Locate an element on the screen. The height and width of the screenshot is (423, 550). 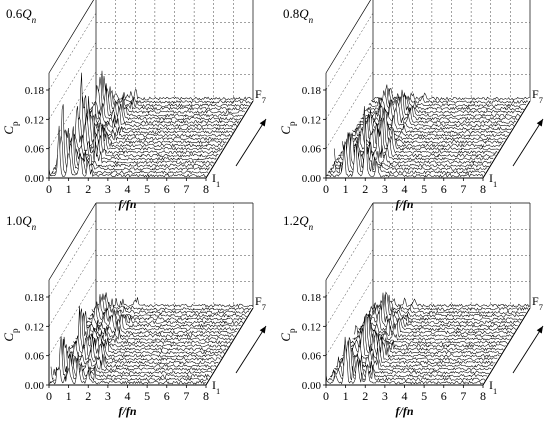
x-tick-label: 6 is located at coordinates (167, 189).